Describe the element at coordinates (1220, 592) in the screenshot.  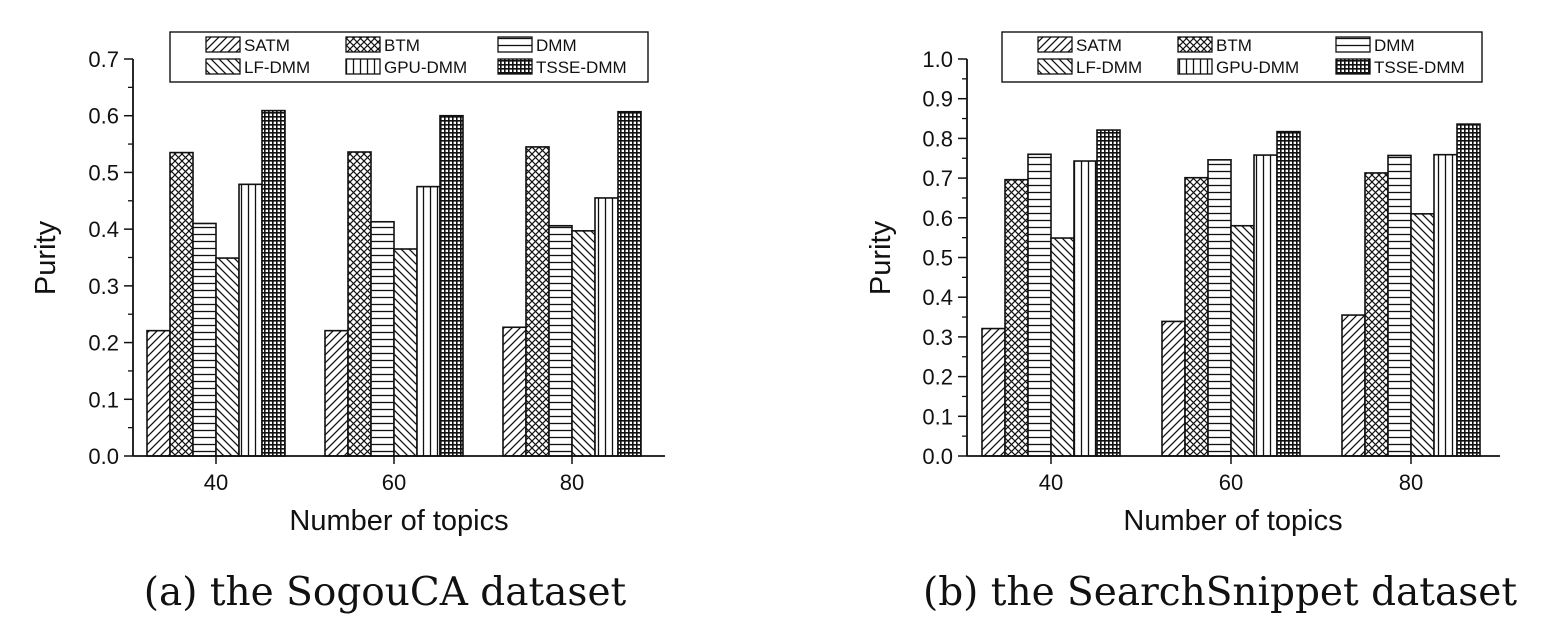
I see `chart-caption: (b) the SearchSnippet dataset` at that location.